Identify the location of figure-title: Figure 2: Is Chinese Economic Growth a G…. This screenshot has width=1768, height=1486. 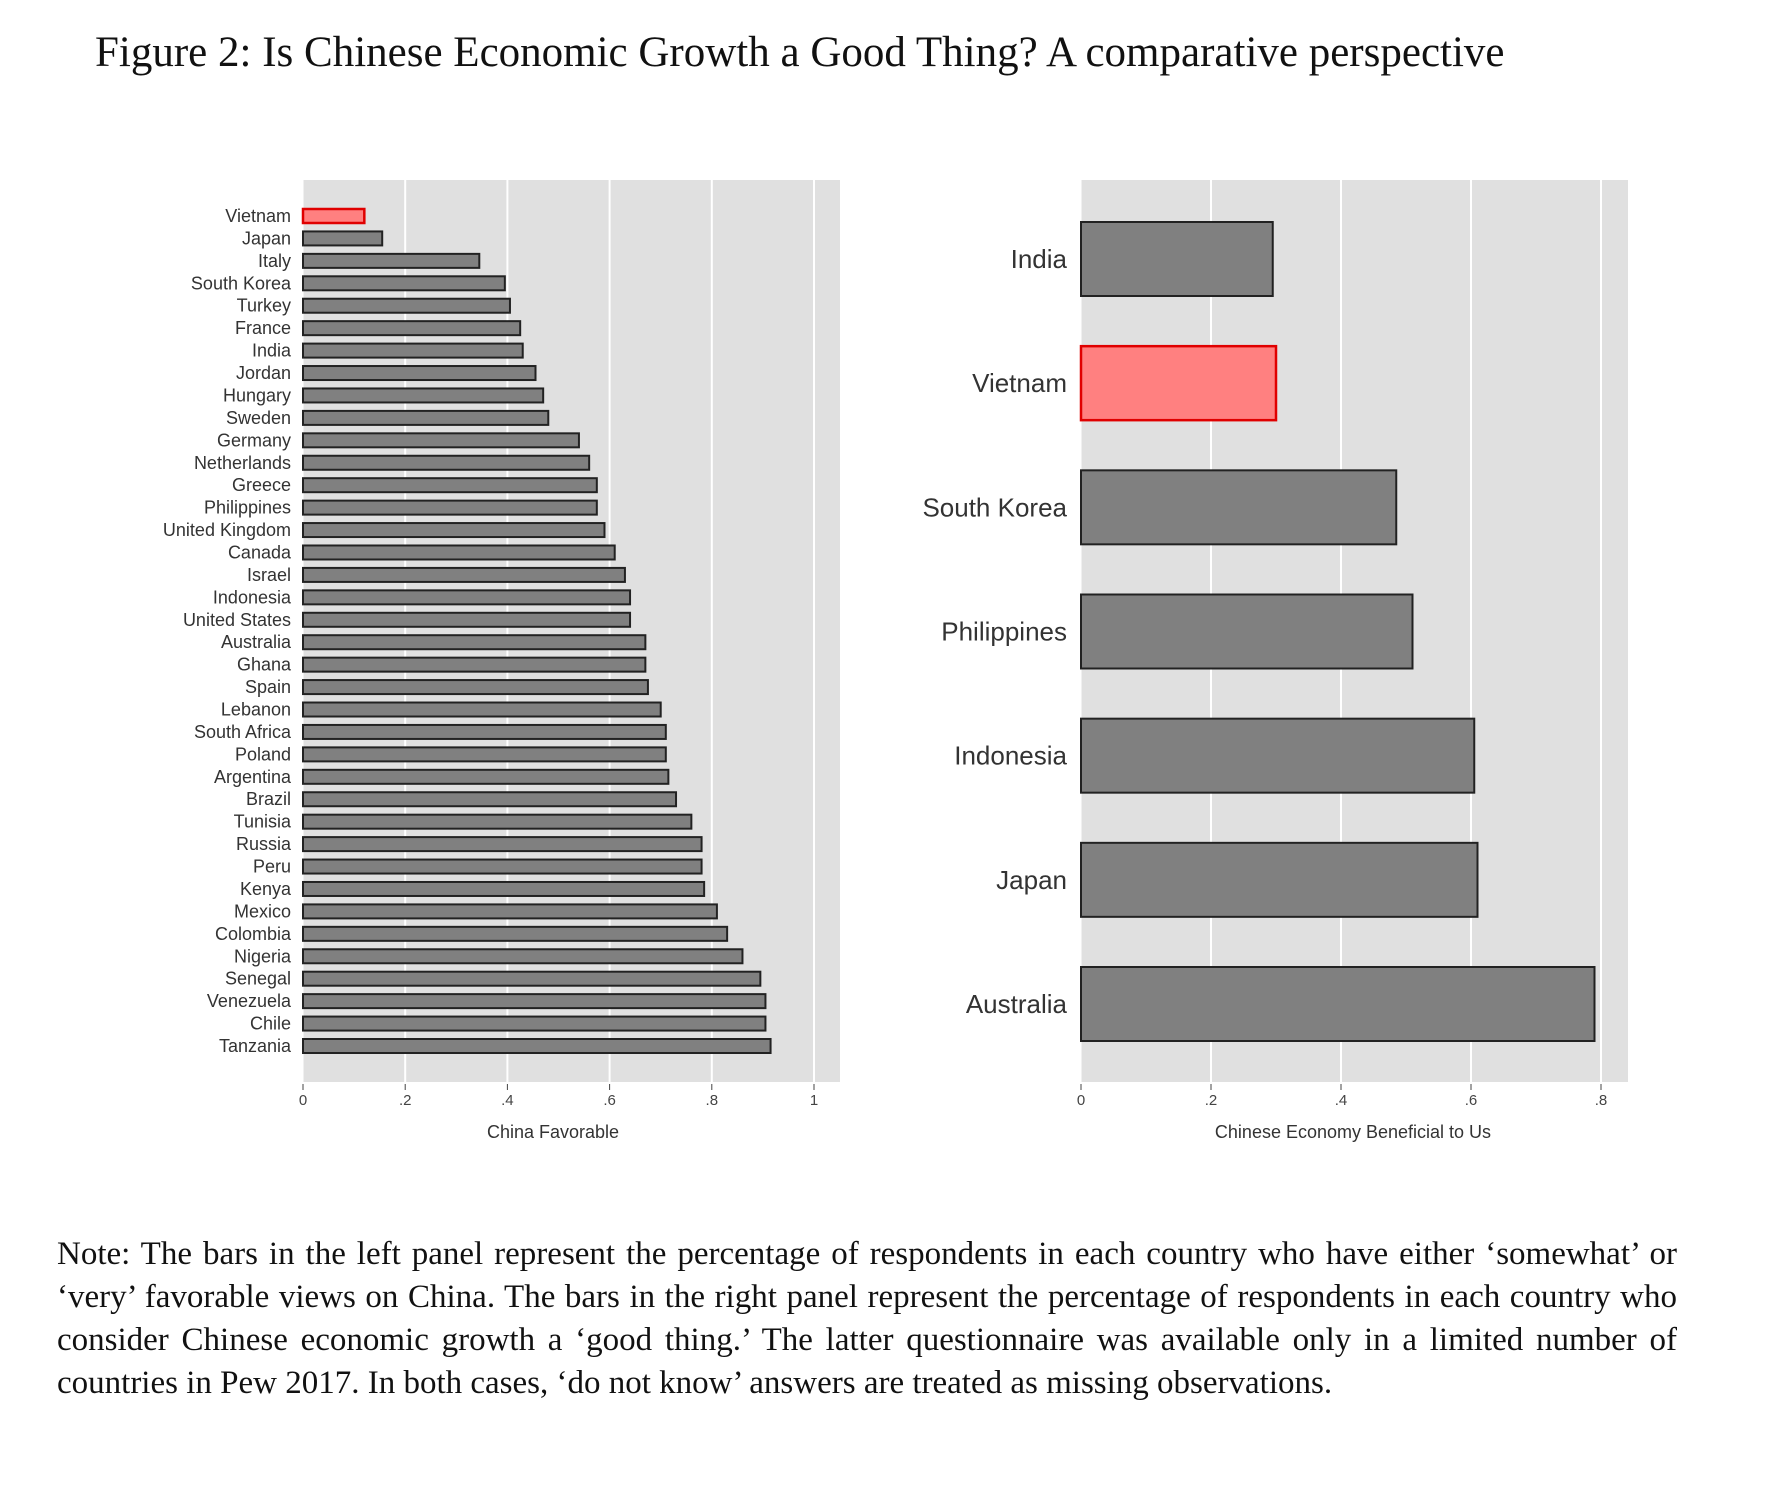
(800, 52).